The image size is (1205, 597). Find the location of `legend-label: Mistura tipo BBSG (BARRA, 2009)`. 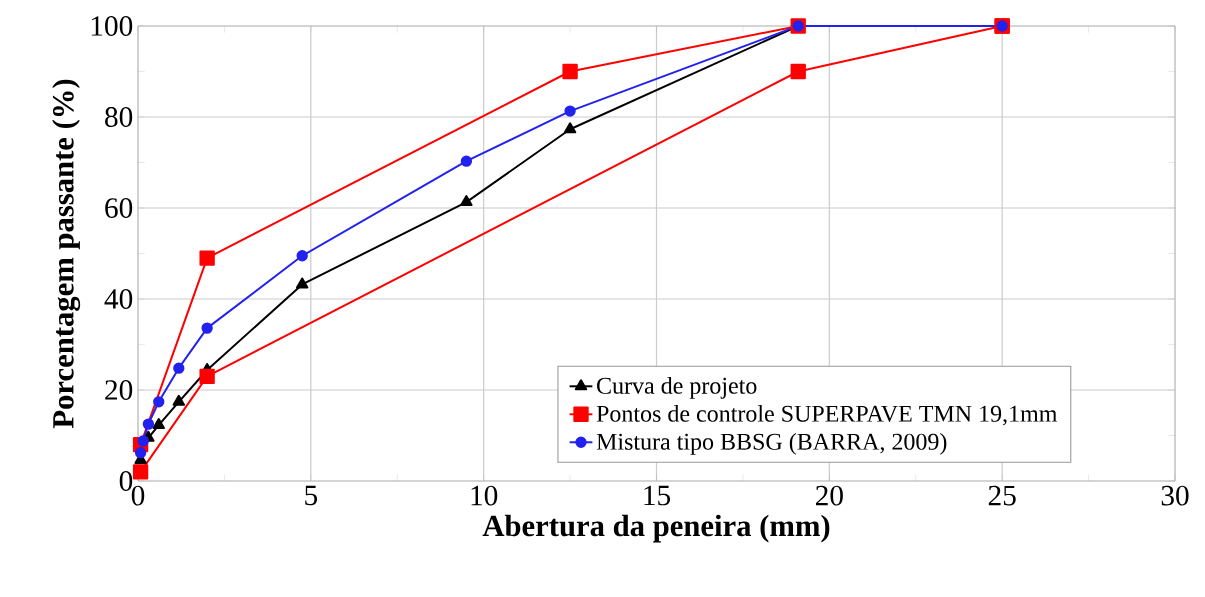

legend-label: Mistura tipo BBSG (BARRA, 2009) is located at coordinates (771, 443).